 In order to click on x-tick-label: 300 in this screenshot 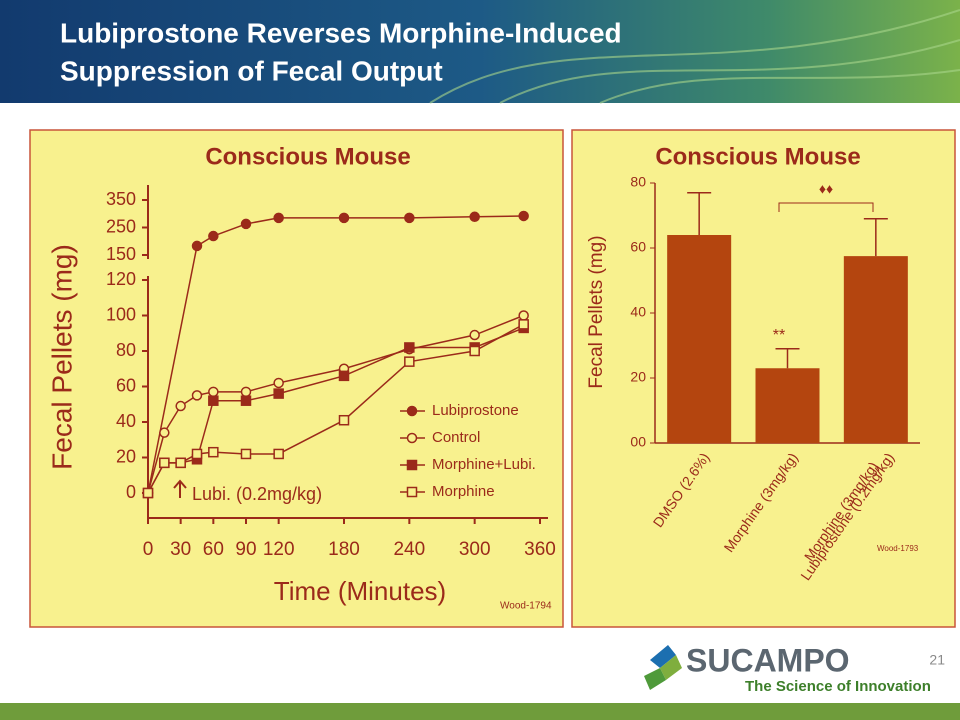, I will do `click(475, 549)`.